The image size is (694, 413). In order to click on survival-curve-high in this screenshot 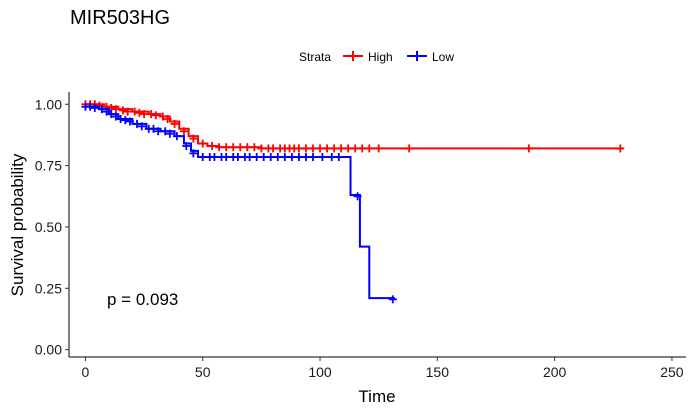, I will do `click(354, 126)`.